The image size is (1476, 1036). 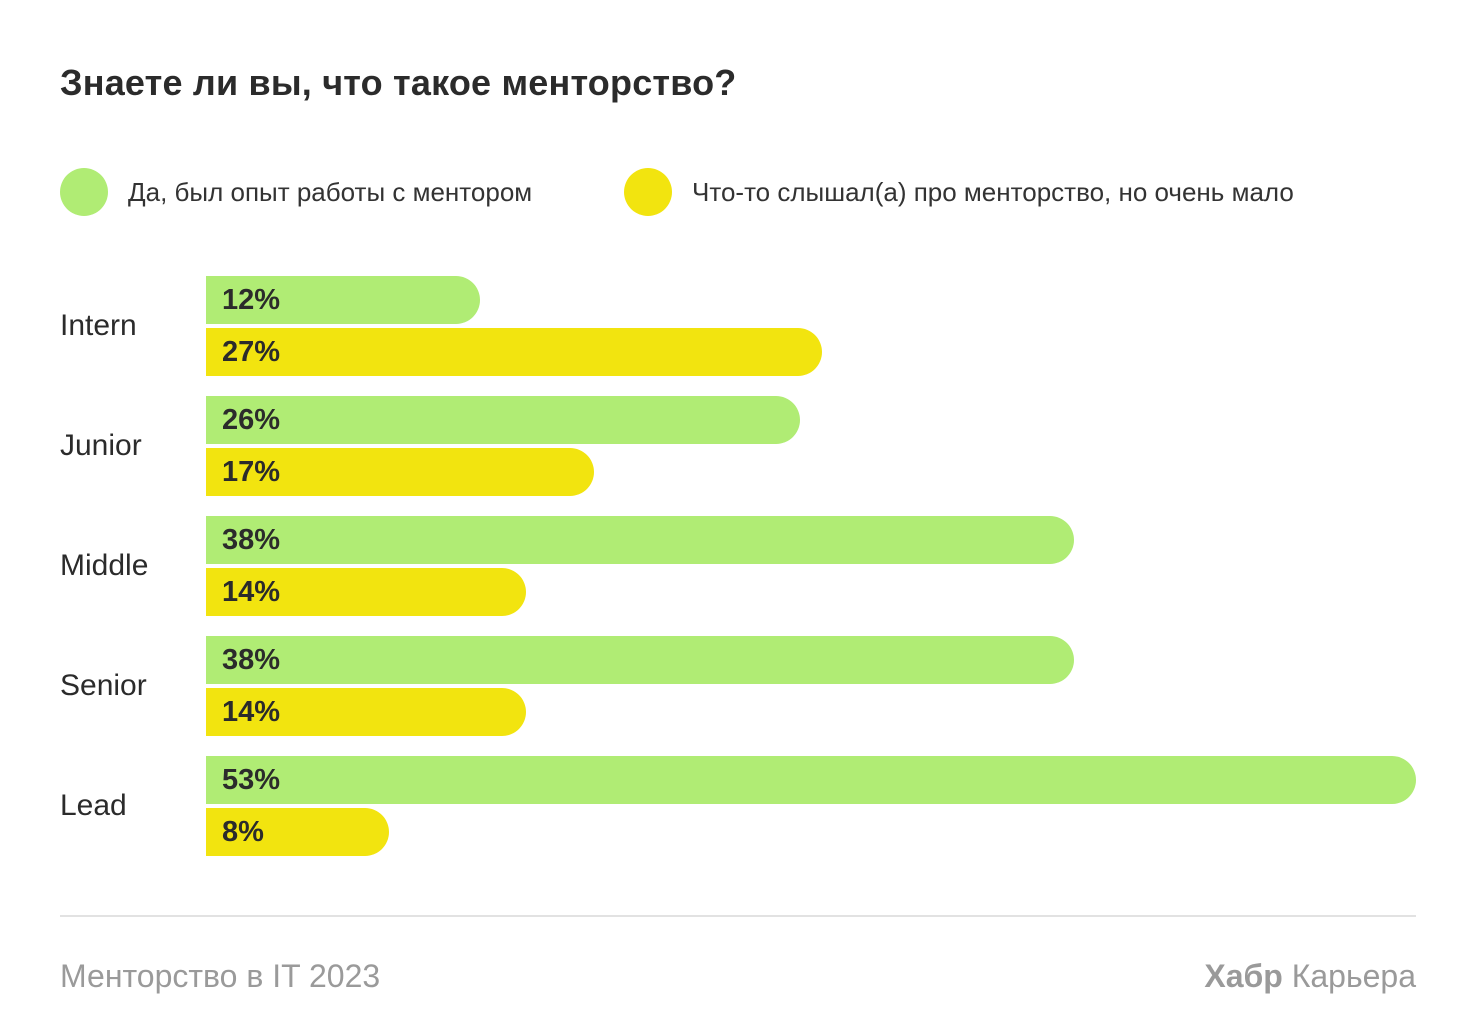 I want to click on bar-value-label: 53%, so click(x=251, y=780).